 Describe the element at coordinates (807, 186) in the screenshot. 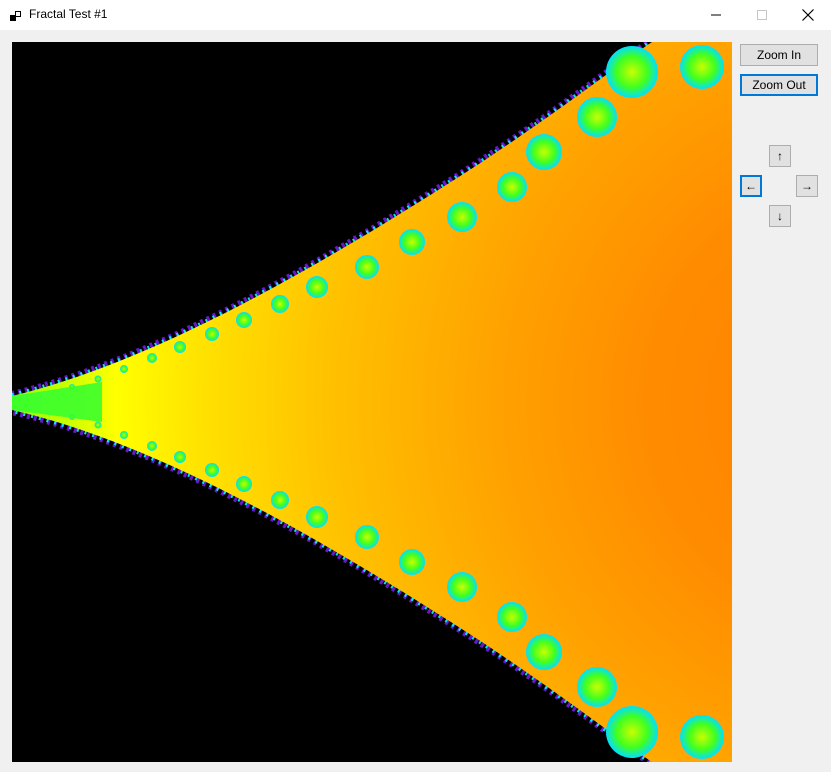

I see `pan-right-button: →` at that location.